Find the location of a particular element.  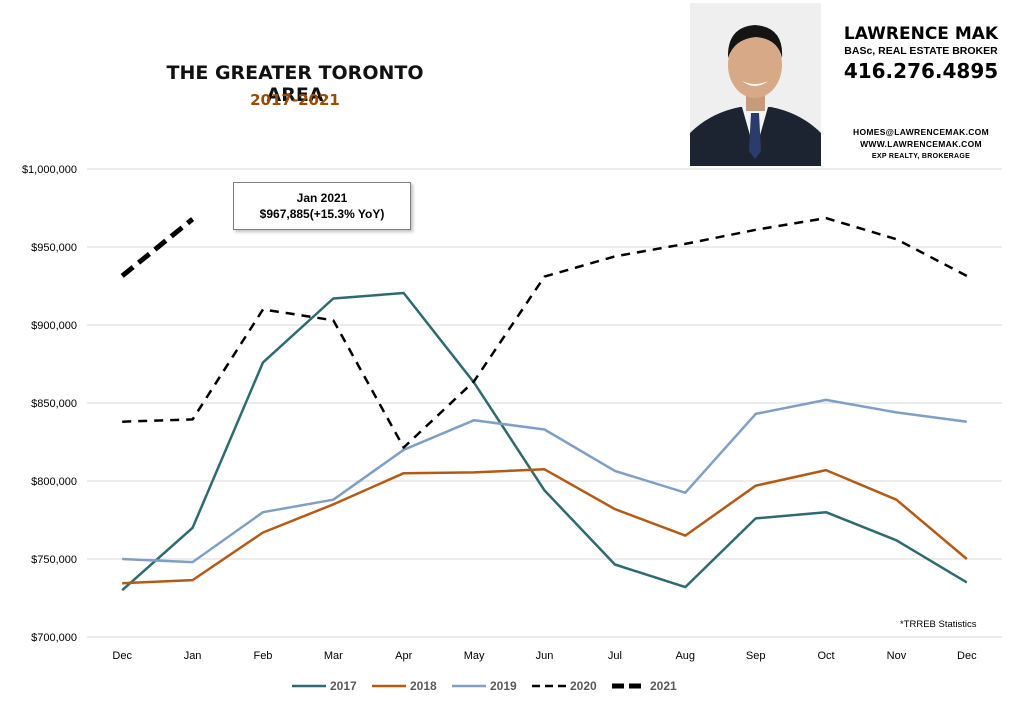

series-line-2018 is located at coordinates (545, 526).